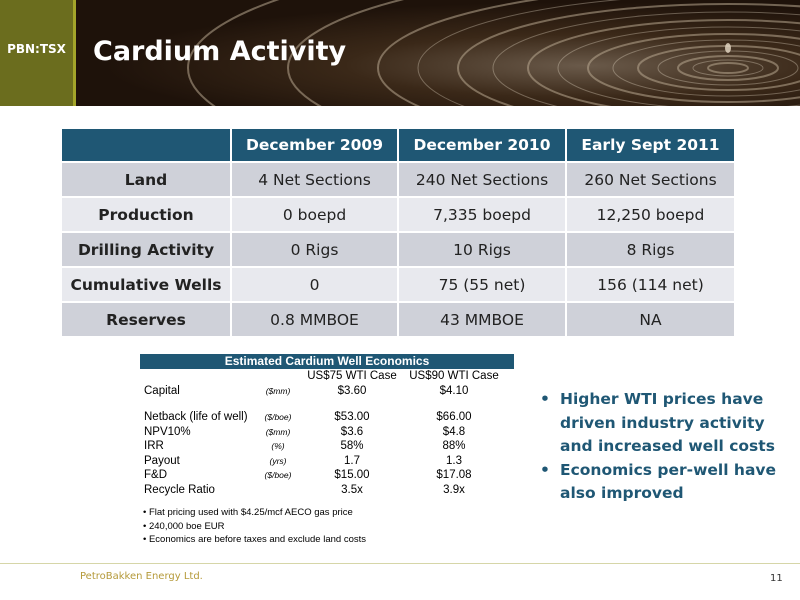  Describe the element at coordinates (278, 446) in the screenshot. I see `economics-unit: (%)` at that location.